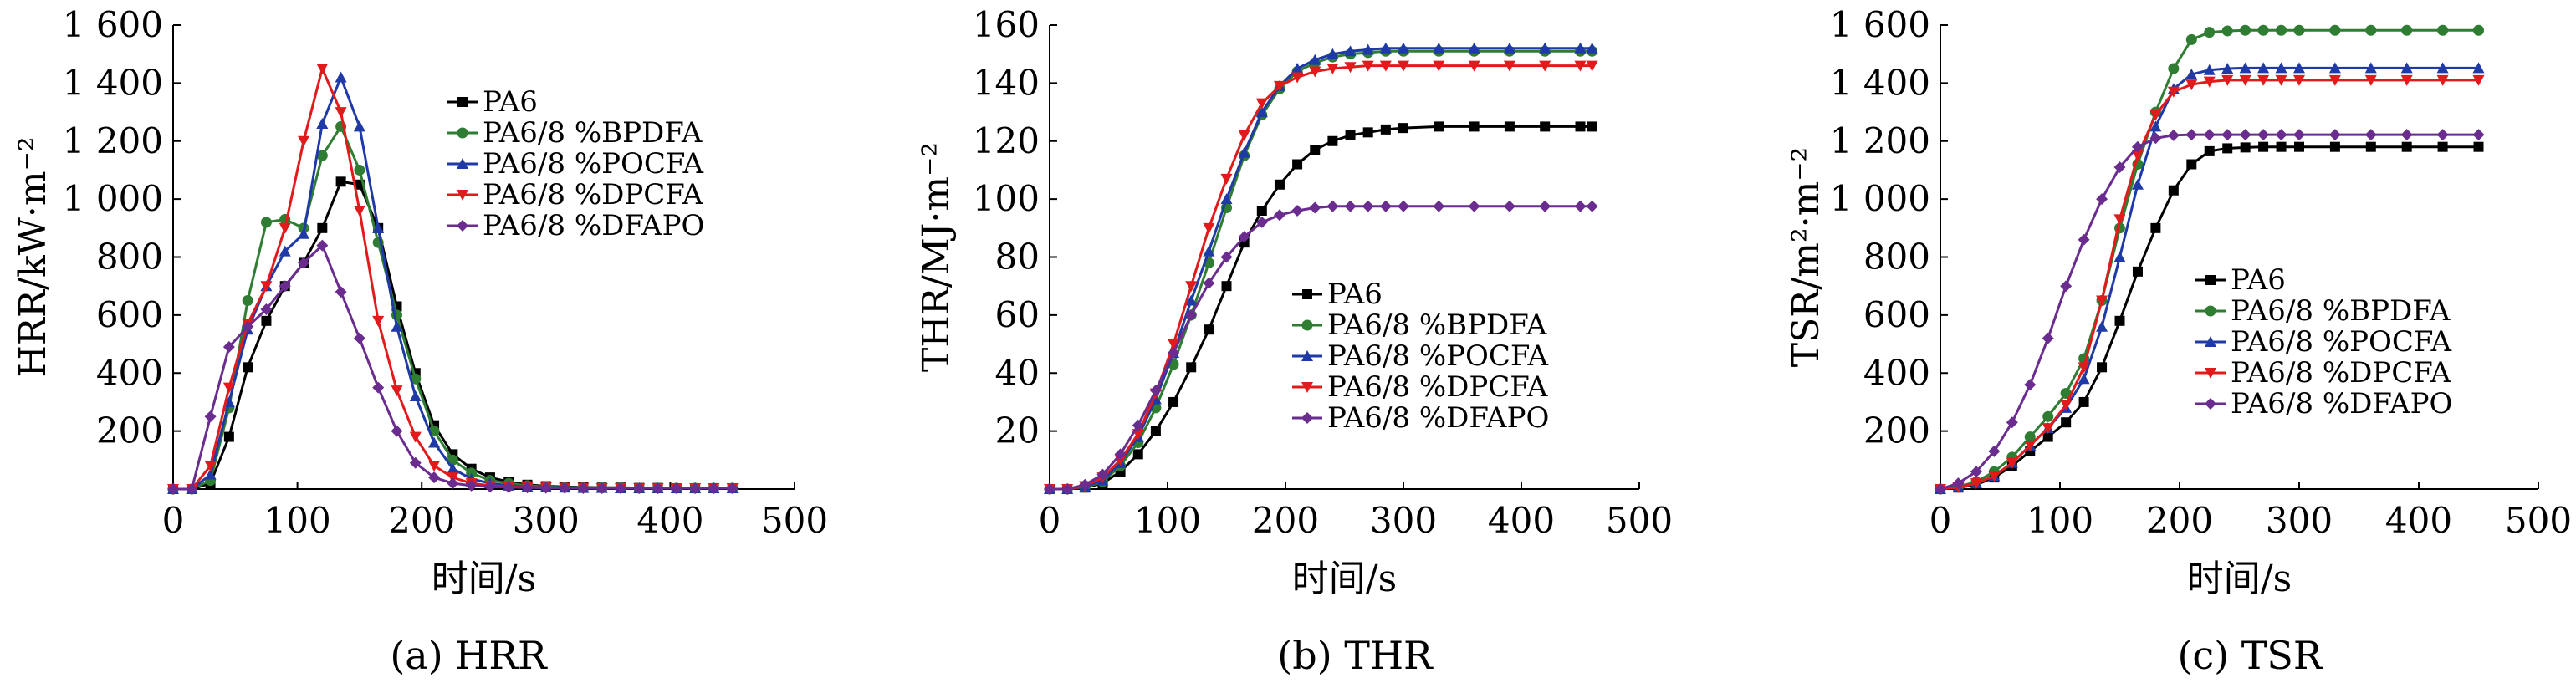 The height and width of the screenshot is (683, 2576). What do you see at coordinates (173, 520) in the screenshot?
I see `x-tick-label: 0` at bounding box center [173, 520].